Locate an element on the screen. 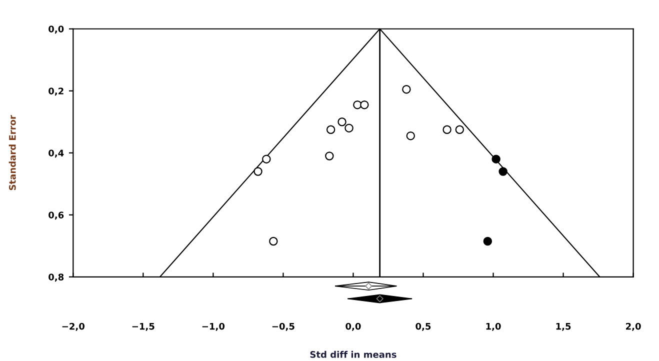 The width and height of the screenshot is (659, 361). x-tick-label: 0,0 is located at coordinates (353, 326).